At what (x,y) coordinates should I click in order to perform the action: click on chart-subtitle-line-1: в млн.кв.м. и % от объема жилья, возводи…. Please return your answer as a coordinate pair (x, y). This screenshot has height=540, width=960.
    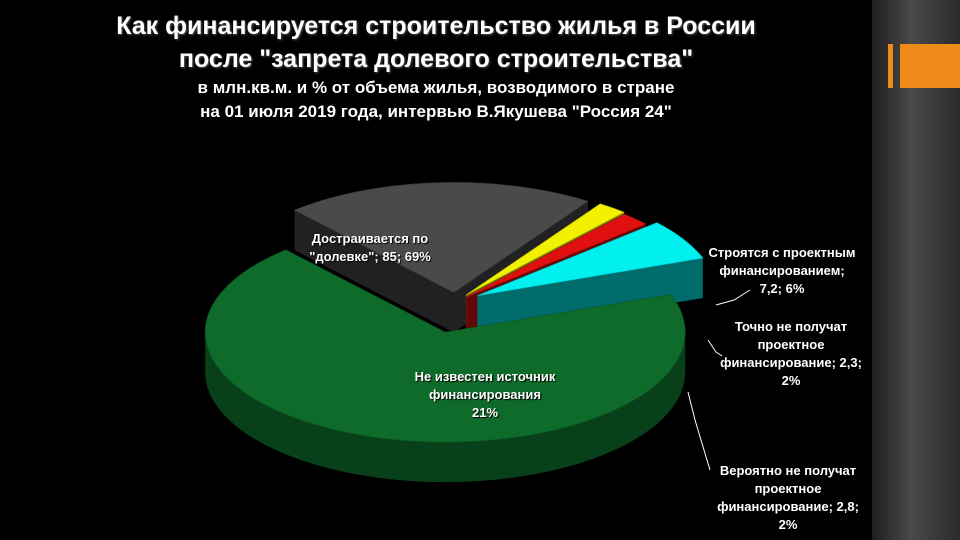
    Looking at the image, I should click on (436, 87).